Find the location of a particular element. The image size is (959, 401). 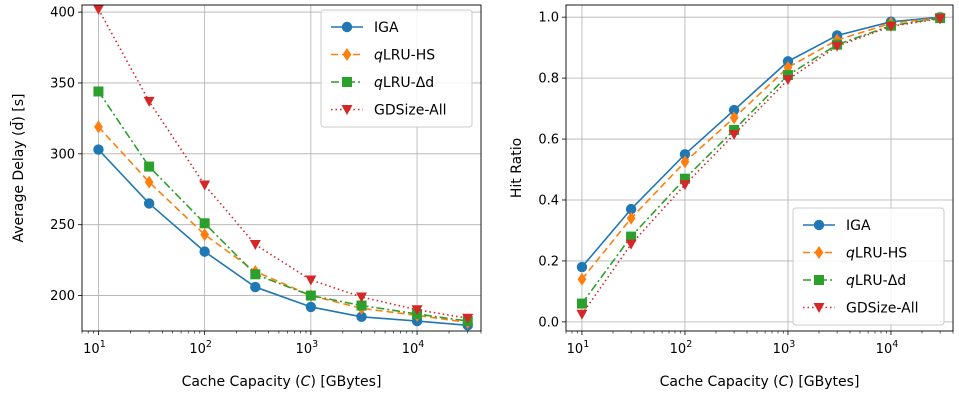

y-tick-label: 0.0 is located at coordinates (548, 322).